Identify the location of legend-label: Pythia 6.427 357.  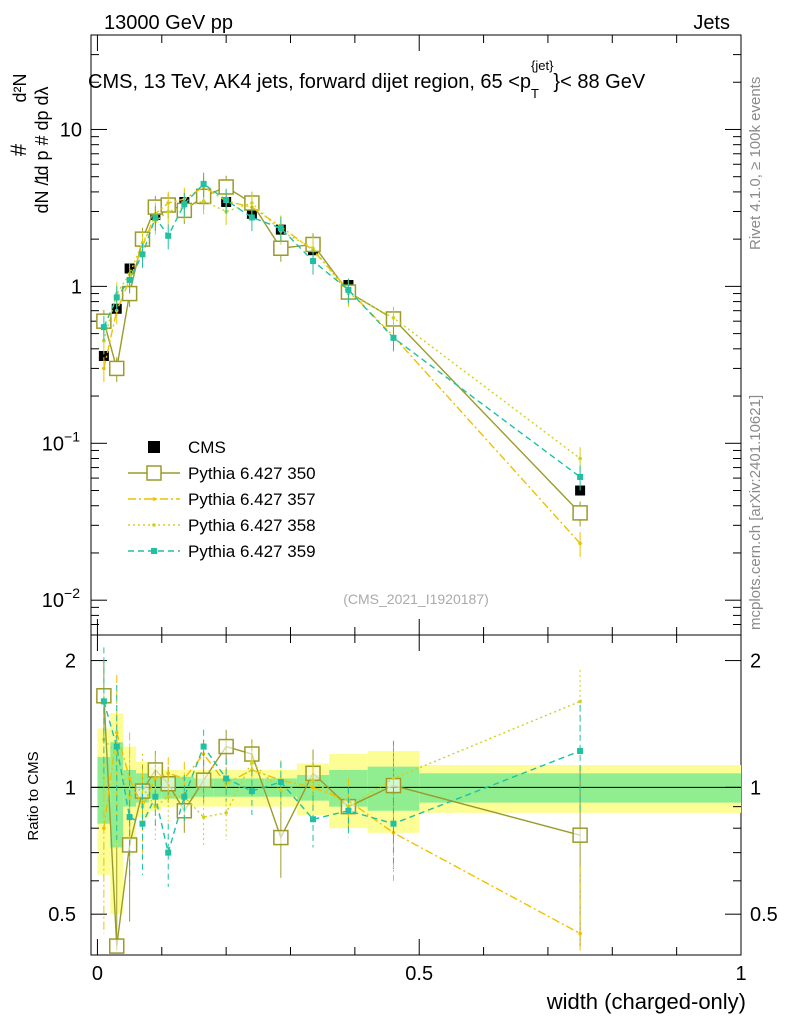
(252, 499).